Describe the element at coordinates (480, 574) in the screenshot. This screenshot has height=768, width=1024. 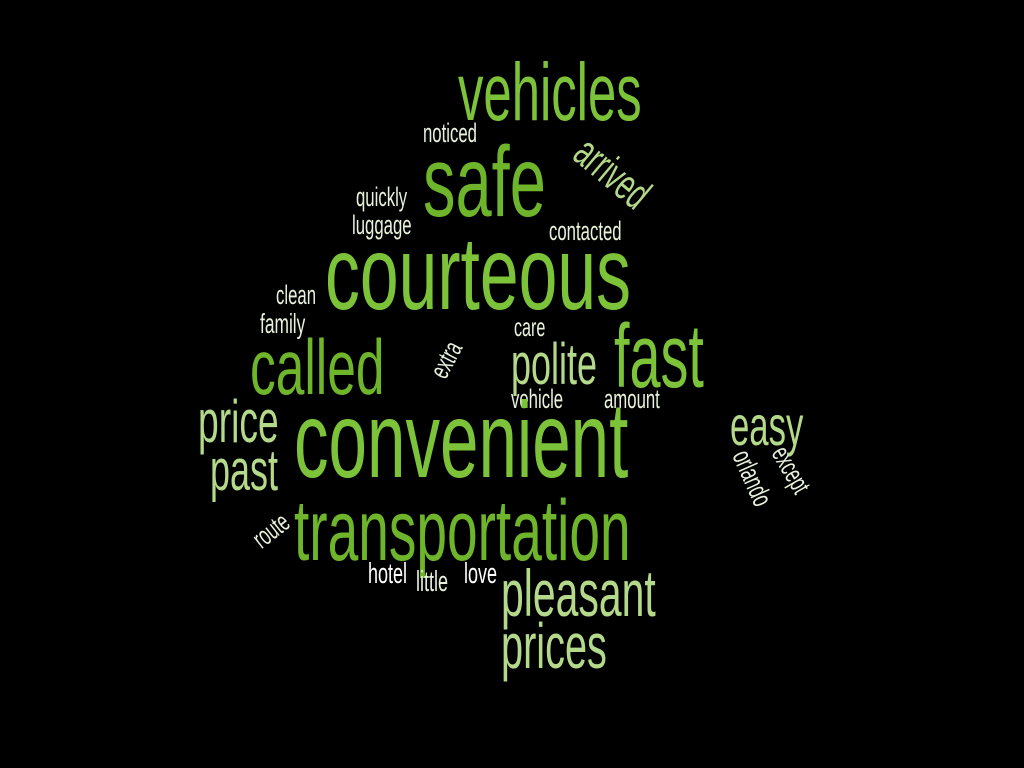
I see `word-love: love` at that location.